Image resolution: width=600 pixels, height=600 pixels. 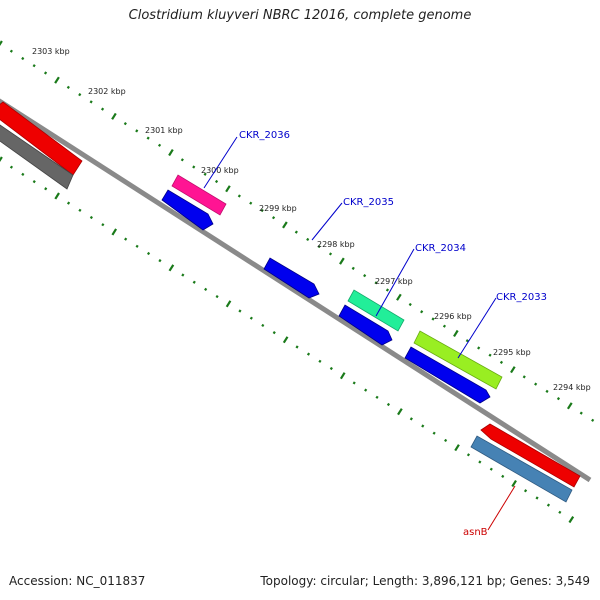 I want to click on tick-label-2301: 2301 kbp, so click(x=164, y=130).